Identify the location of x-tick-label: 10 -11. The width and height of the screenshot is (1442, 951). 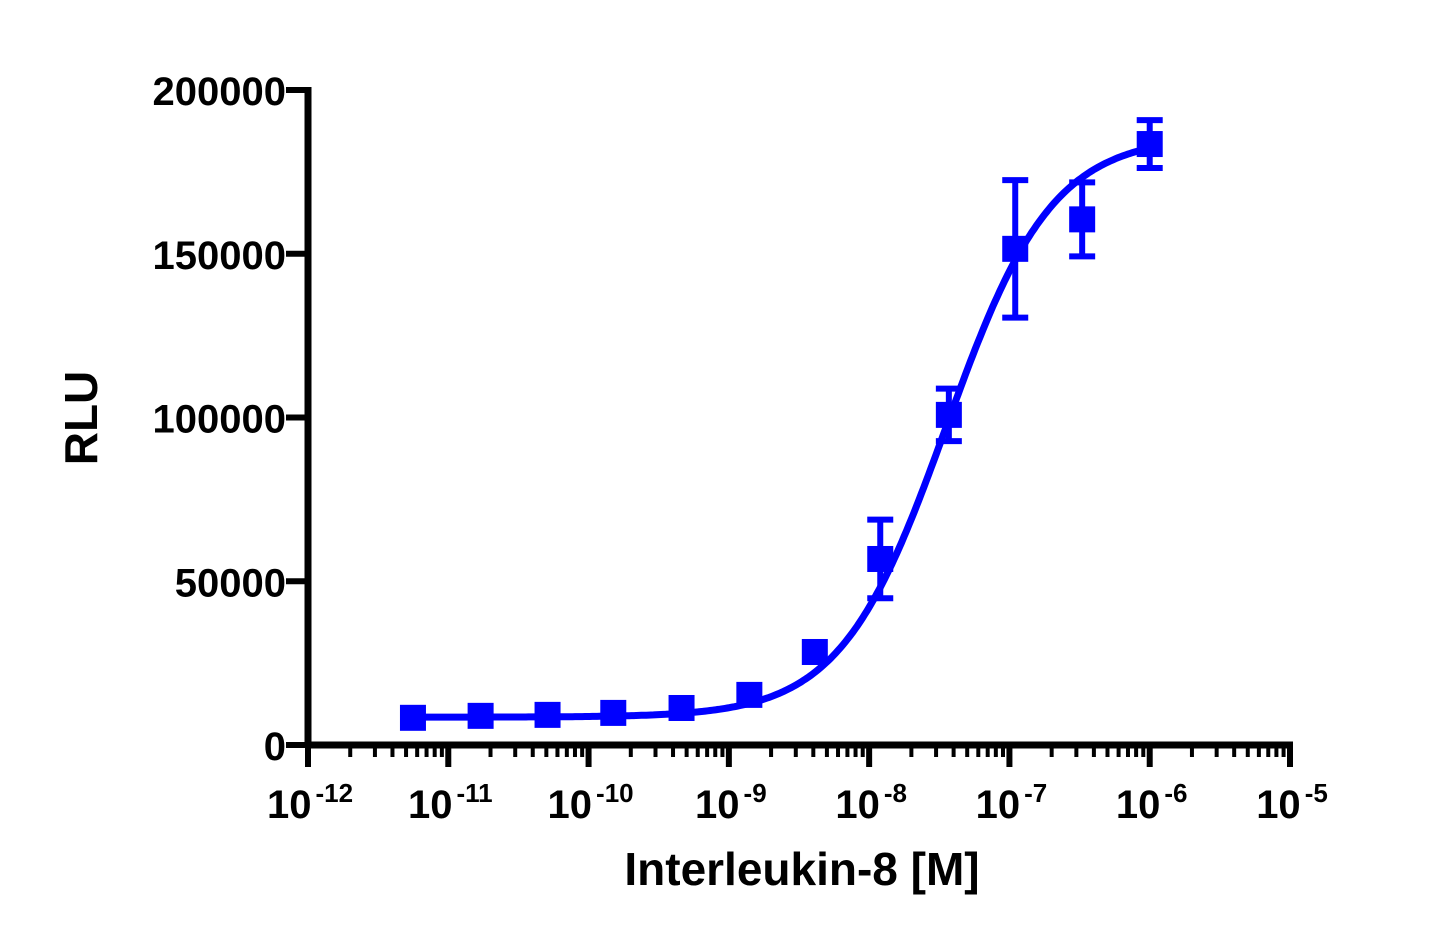
(450, 802).